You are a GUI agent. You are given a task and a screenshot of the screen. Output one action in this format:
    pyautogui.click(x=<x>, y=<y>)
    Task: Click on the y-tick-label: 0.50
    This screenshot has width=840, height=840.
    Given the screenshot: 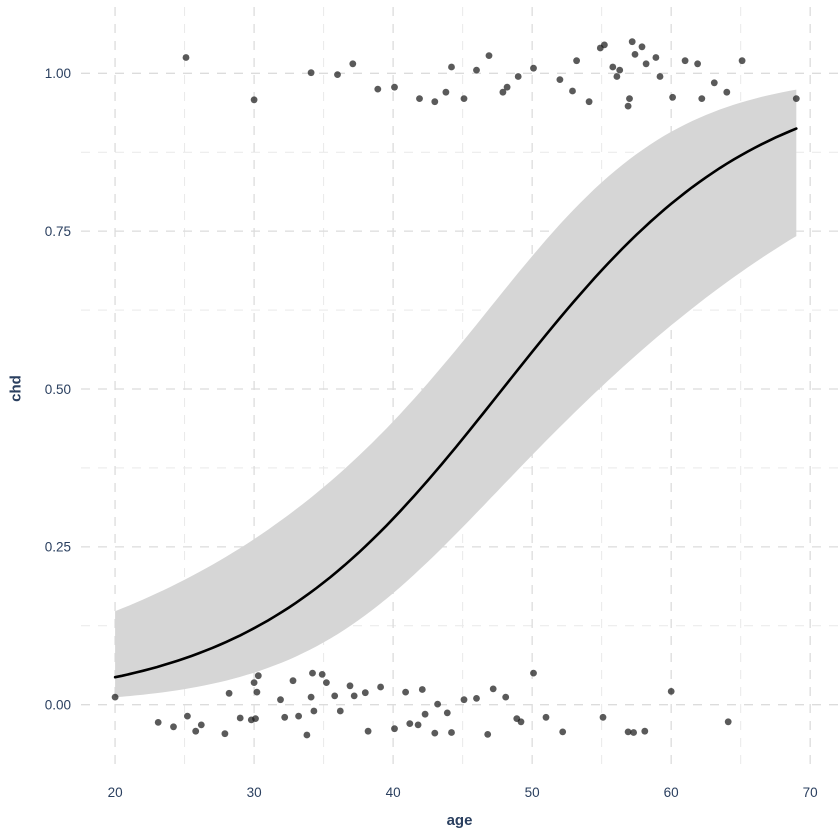 What is the action you would take?
    pyautogui.click(x=58, y=389)
    